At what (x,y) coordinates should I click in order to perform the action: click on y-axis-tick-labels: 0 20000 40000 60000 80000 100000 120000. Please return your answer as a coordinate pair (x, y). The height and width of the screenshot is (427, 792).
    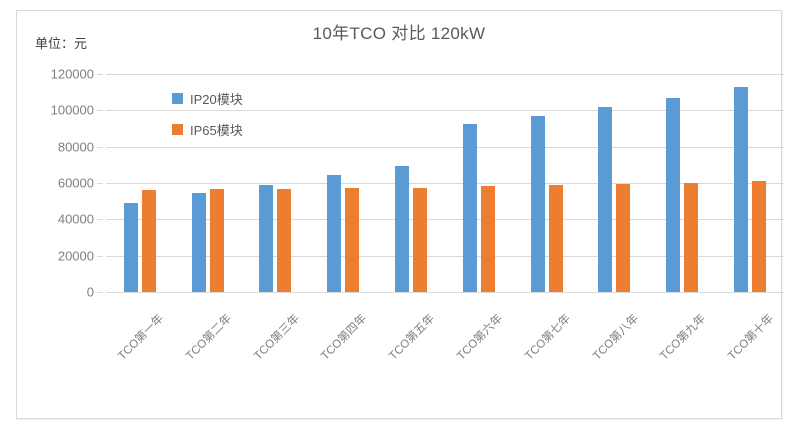
    Looking at the image, I should click on (60, 183).